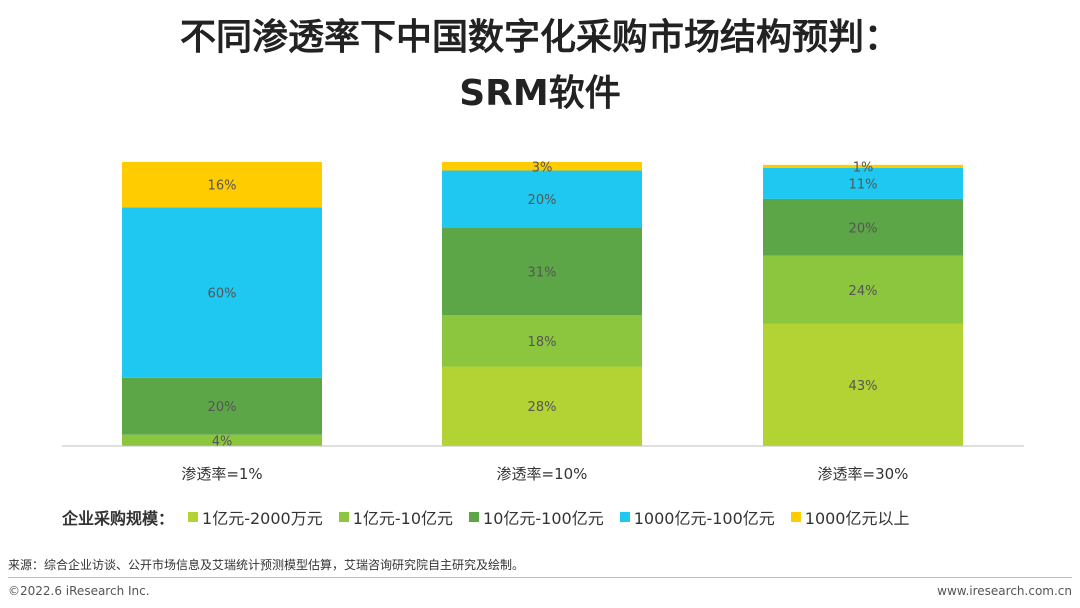 This screenshot has height=608, width=1080. I want to click on legend-item: 1000亿元以上, so click(850, 517).